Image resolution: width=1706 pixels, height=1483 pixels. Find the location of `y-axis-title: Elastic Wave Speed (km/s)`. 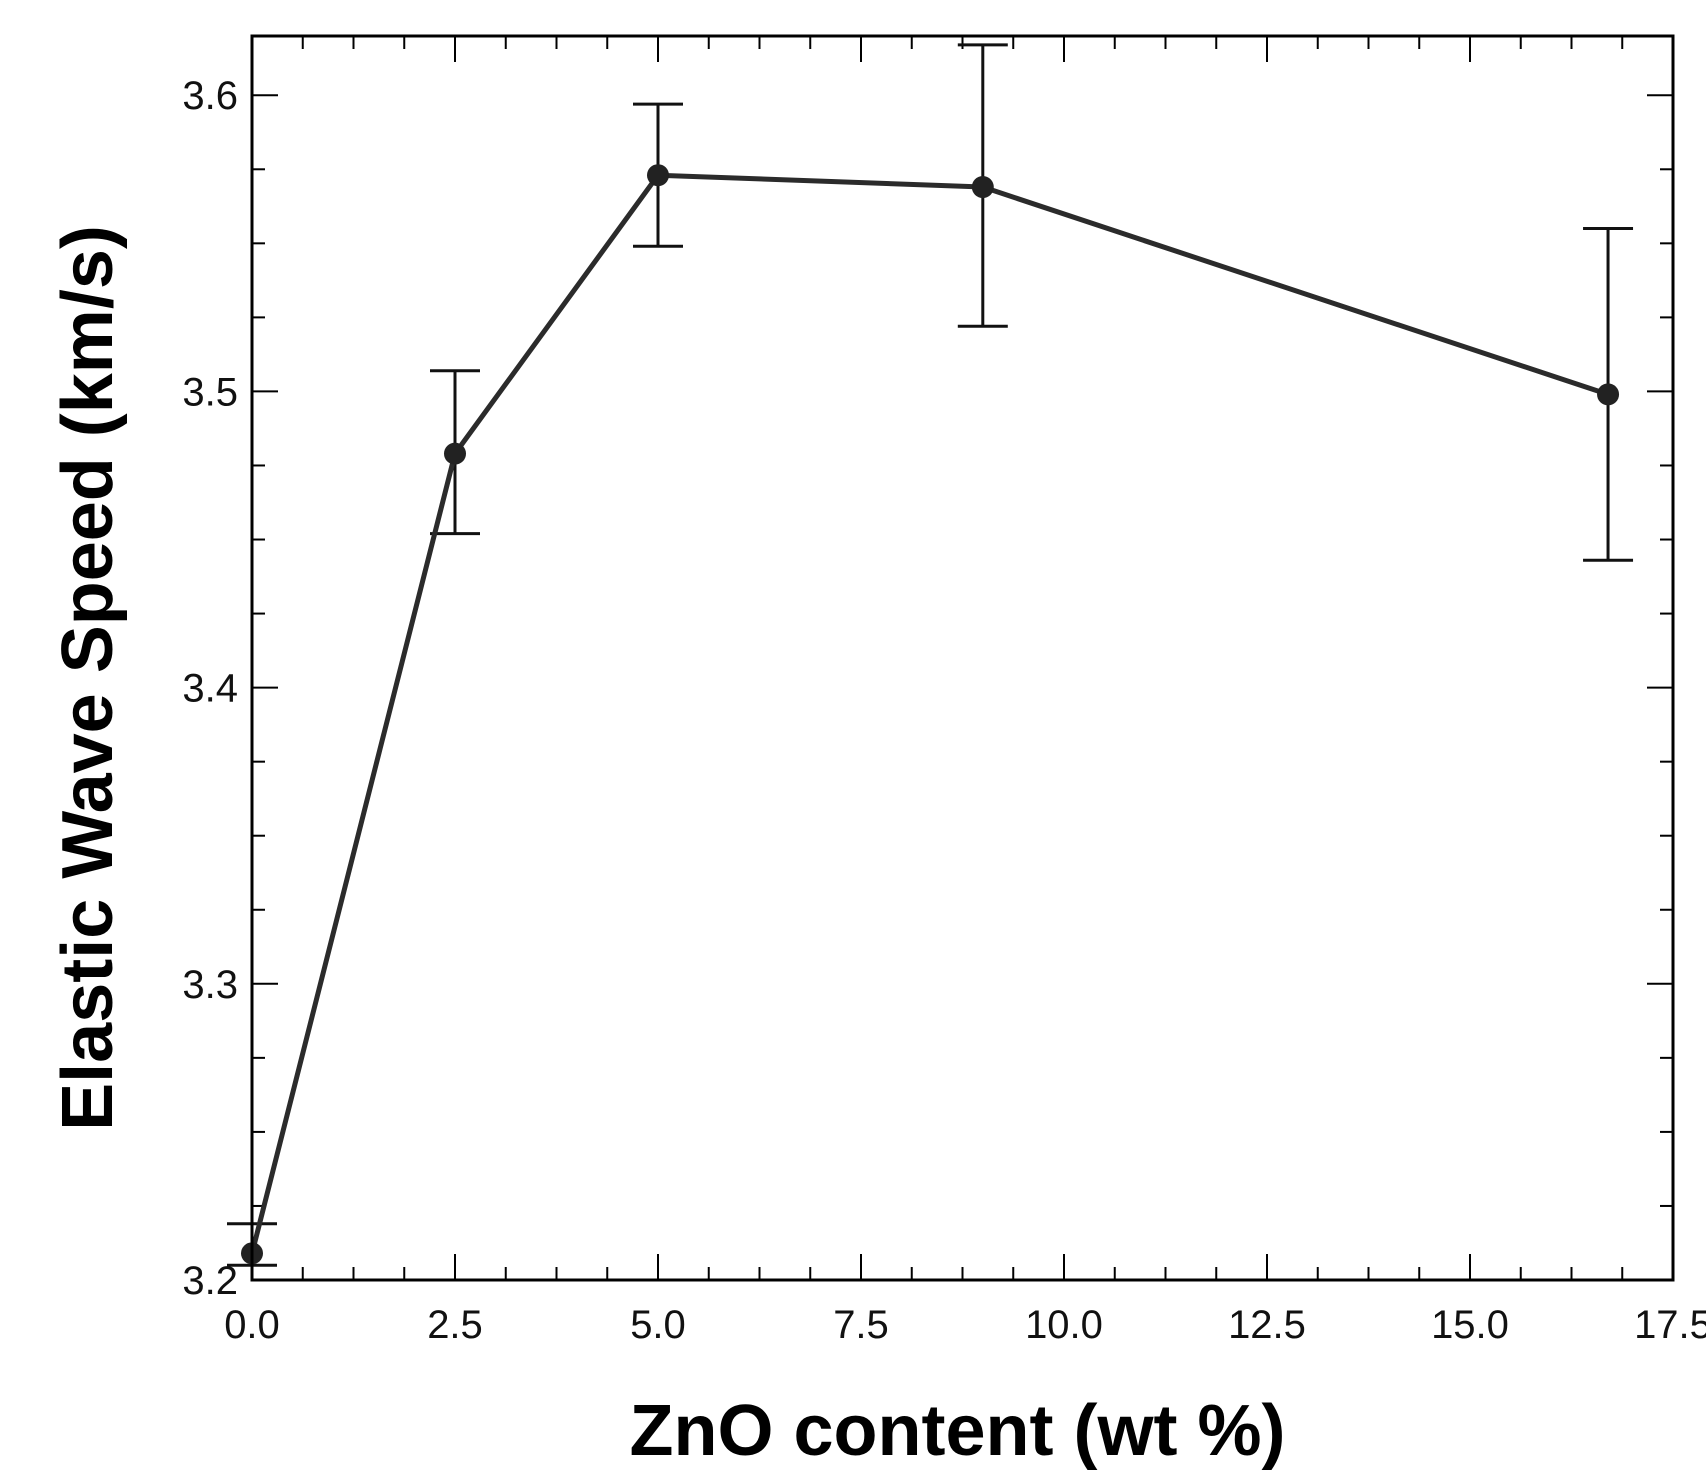

y-axis-title: Elastic Wave Speed (km/s) is located at coordinates (88, 678).